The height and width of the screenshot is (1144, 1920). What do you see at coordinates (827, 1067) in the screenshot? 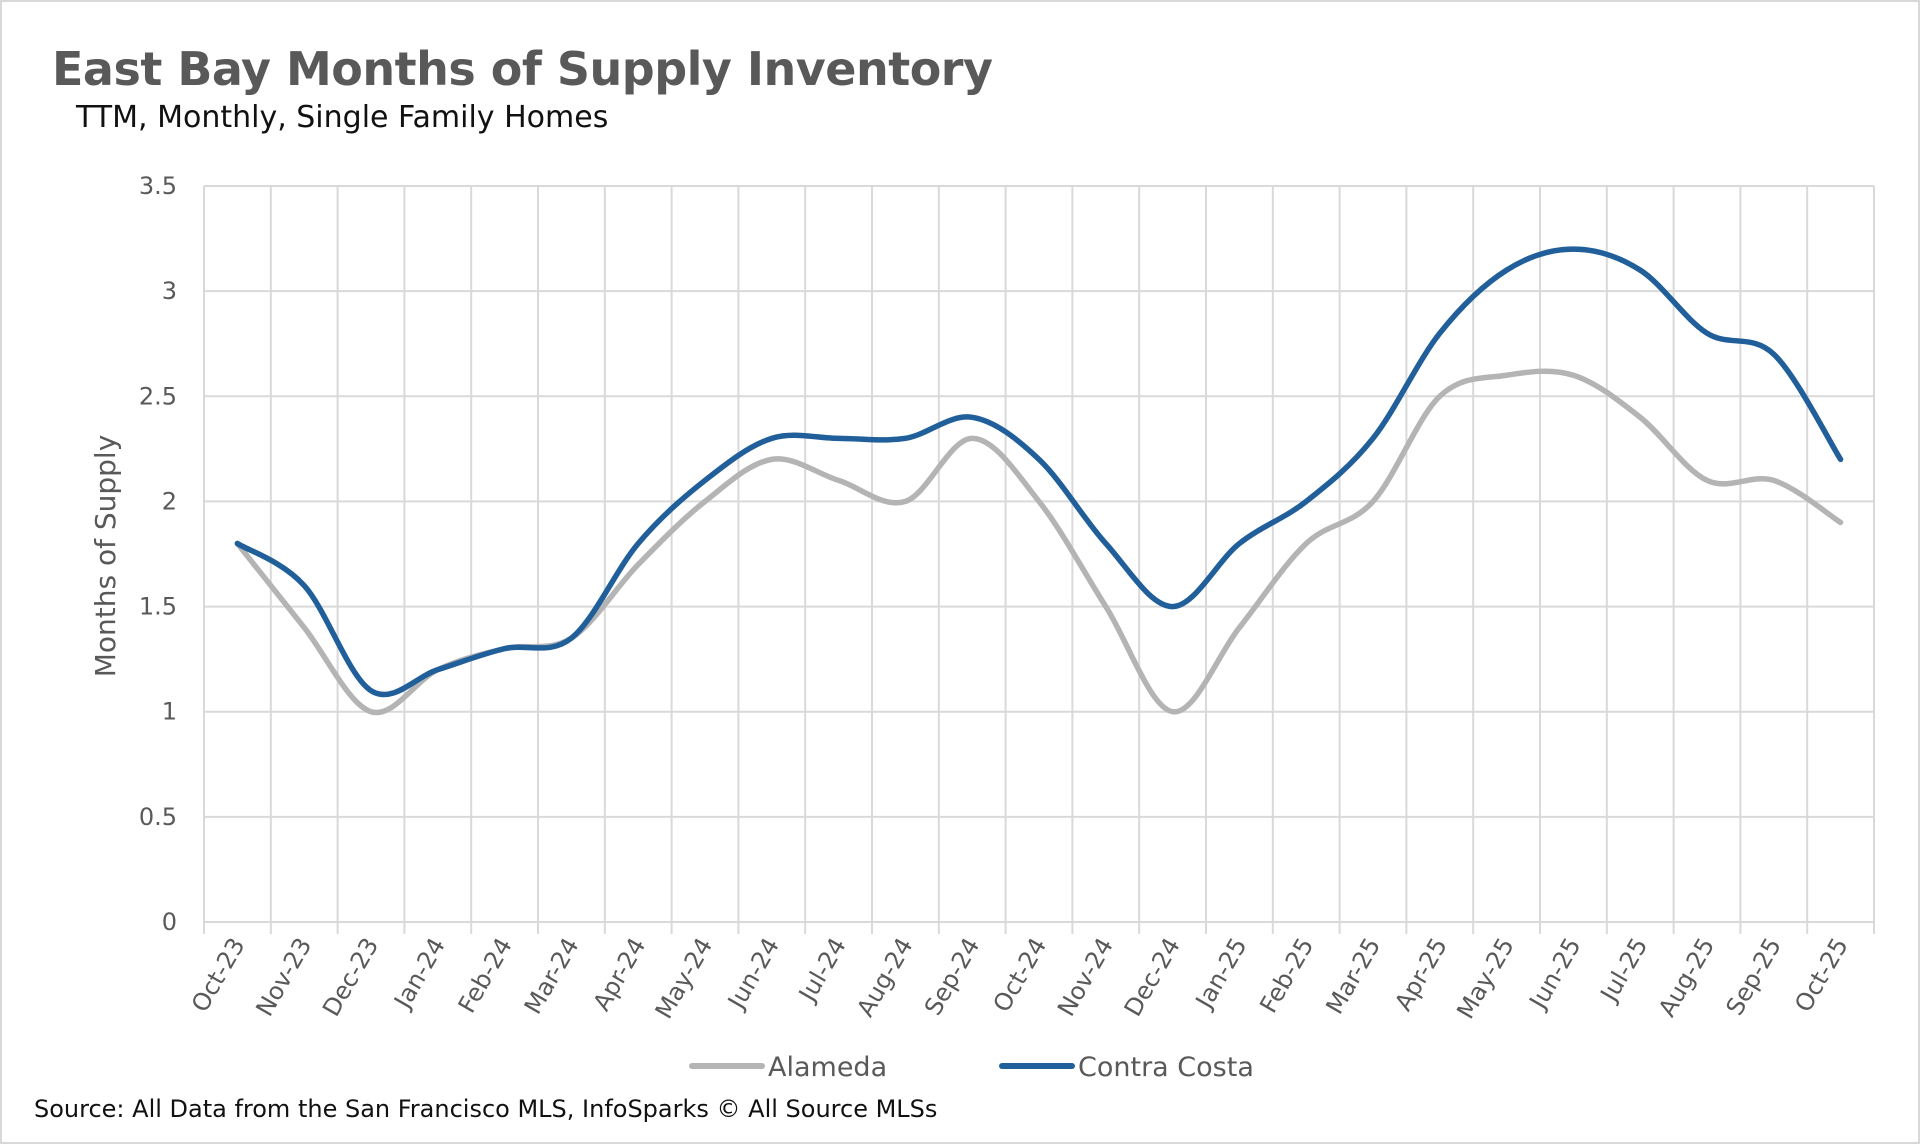
I see `legend-label-alameda: Alameda` at bounding box center [827, 1067].